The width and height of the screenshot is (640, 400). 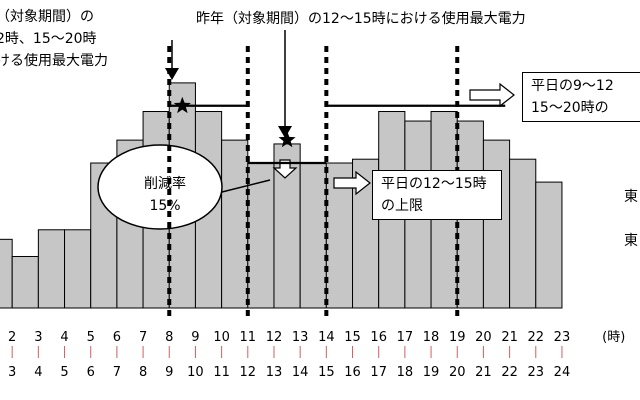 What do you see at coordinates (536, 337) in the screenshot?
I see `hour-tick-top-22: 22` at bounding box center [536, 337].